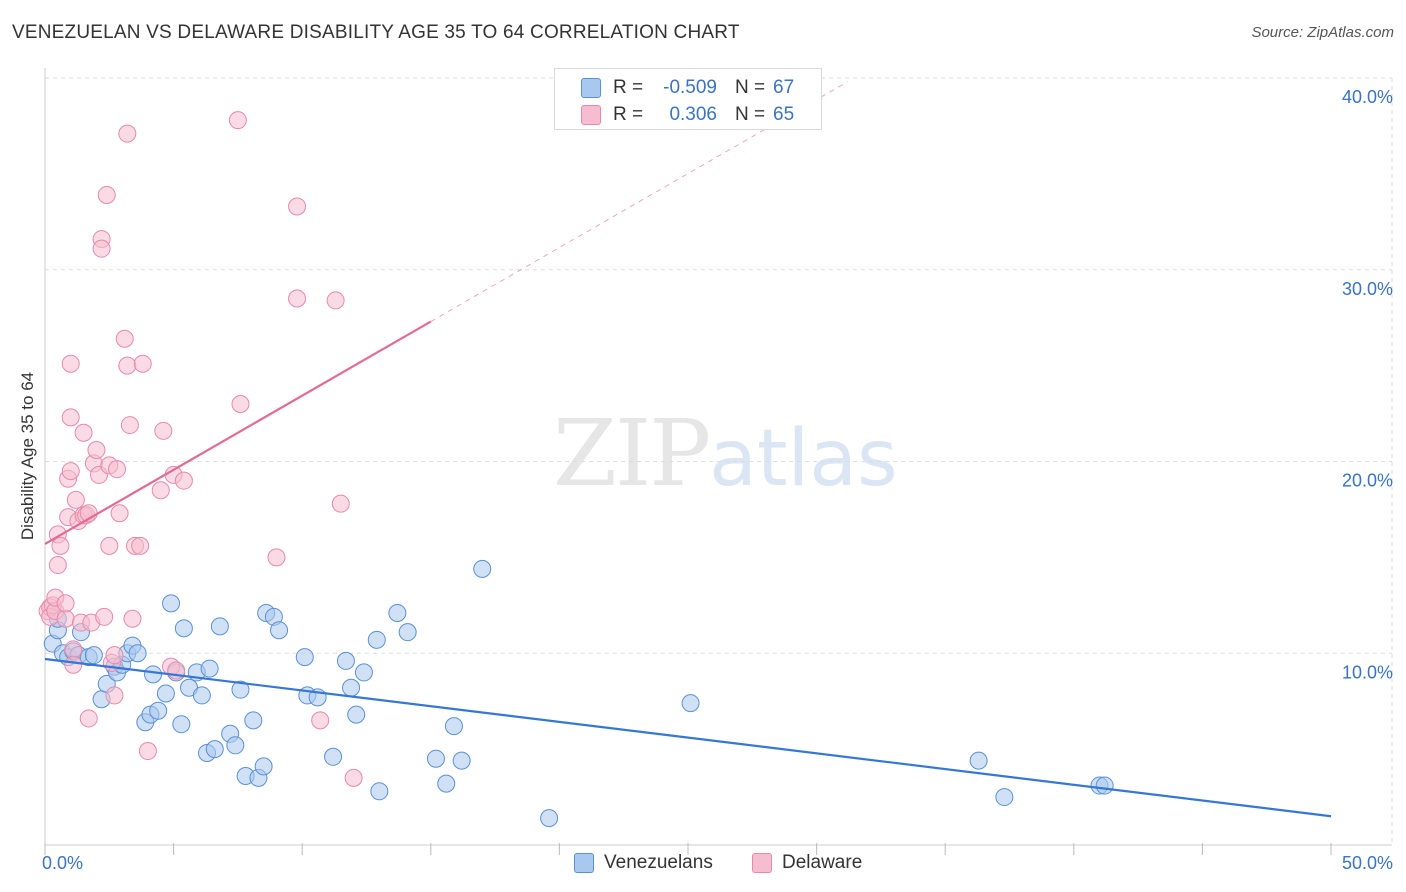  I want to click on y-tick-label: 20.0%, so click(1367, 481).